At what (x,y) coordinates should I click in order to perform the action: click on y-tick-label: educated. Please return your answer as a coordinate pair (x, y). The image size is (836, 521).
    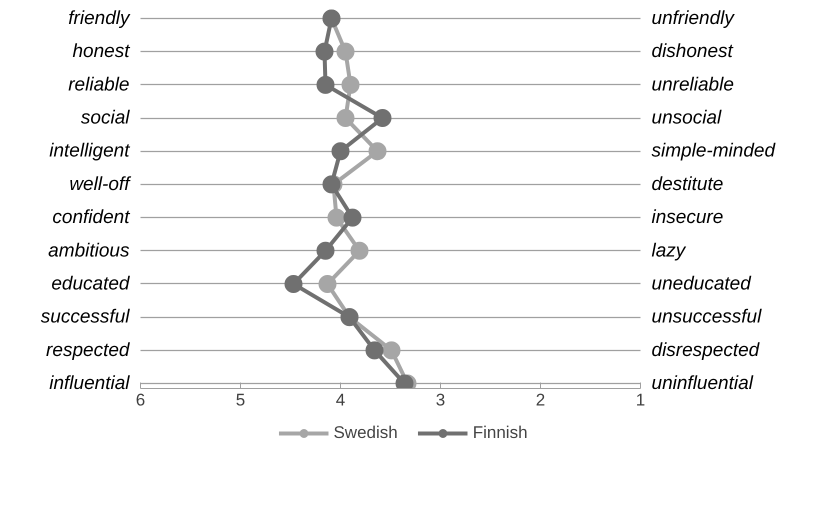
    Looking at the image, I should click on (91, 283).